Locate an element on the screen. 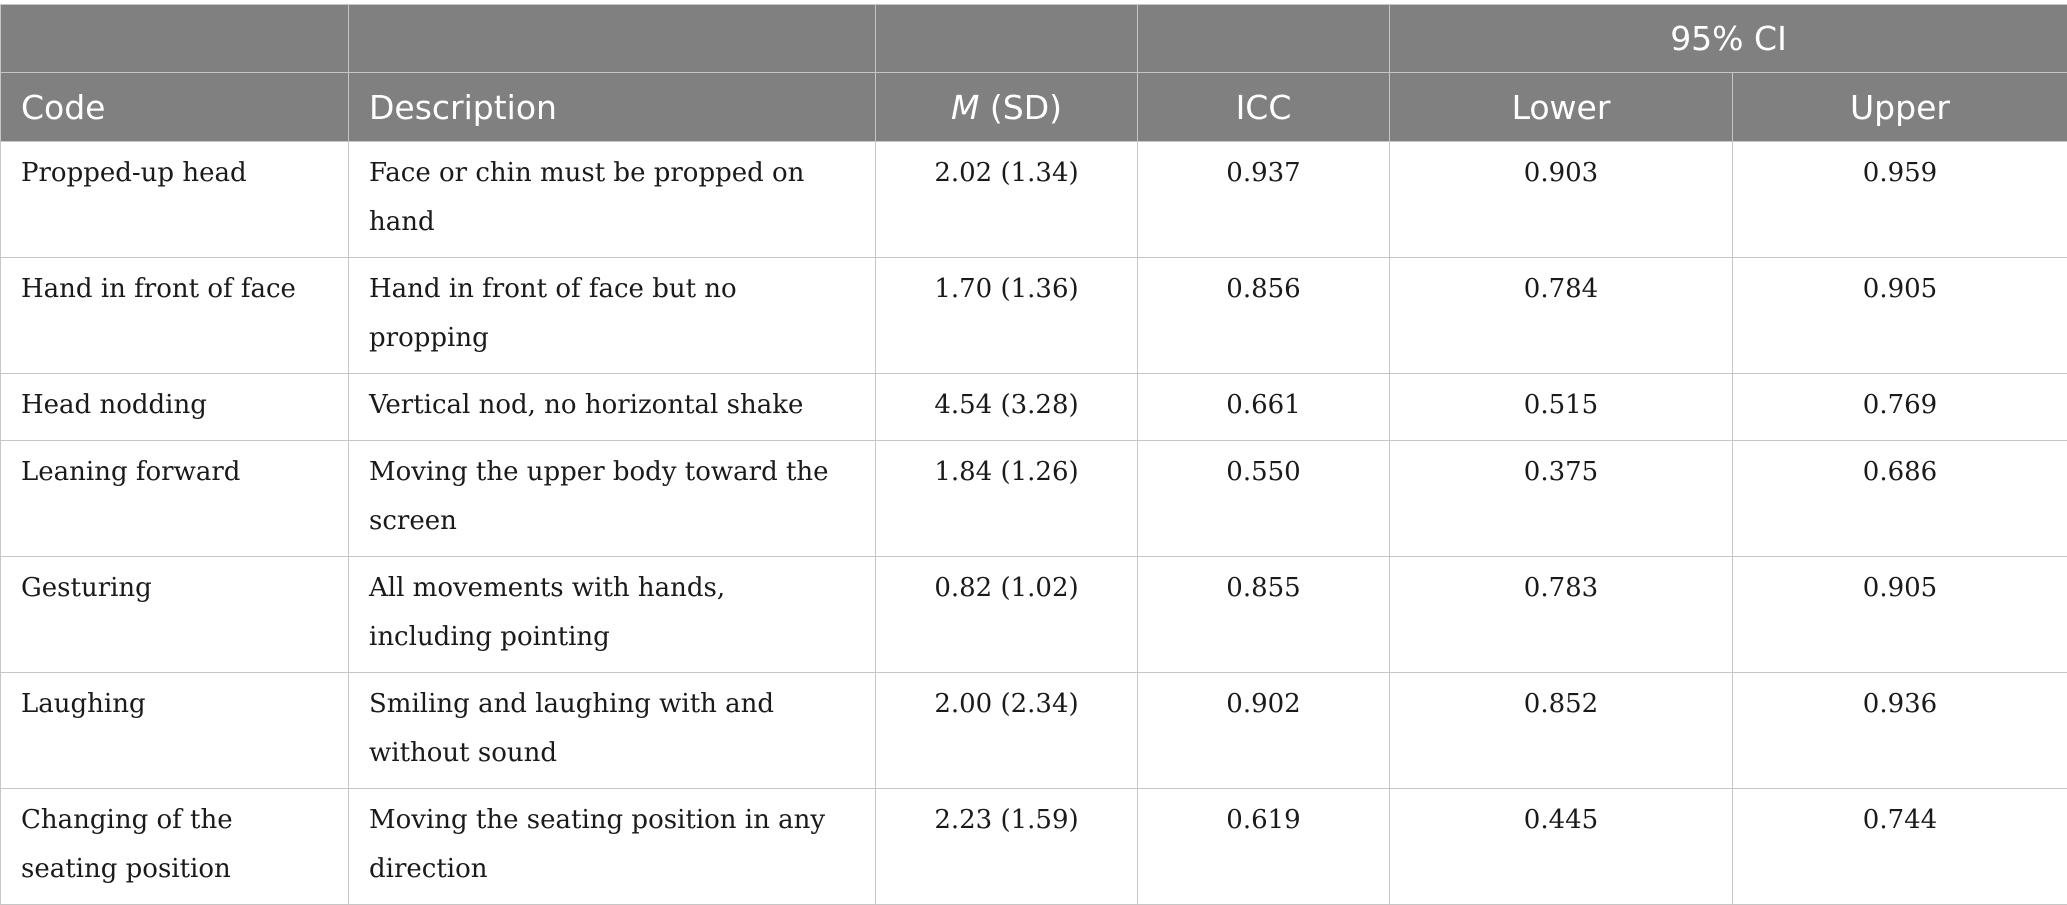  cell-code: Hand in front of face is located at coordinates (175, 316).